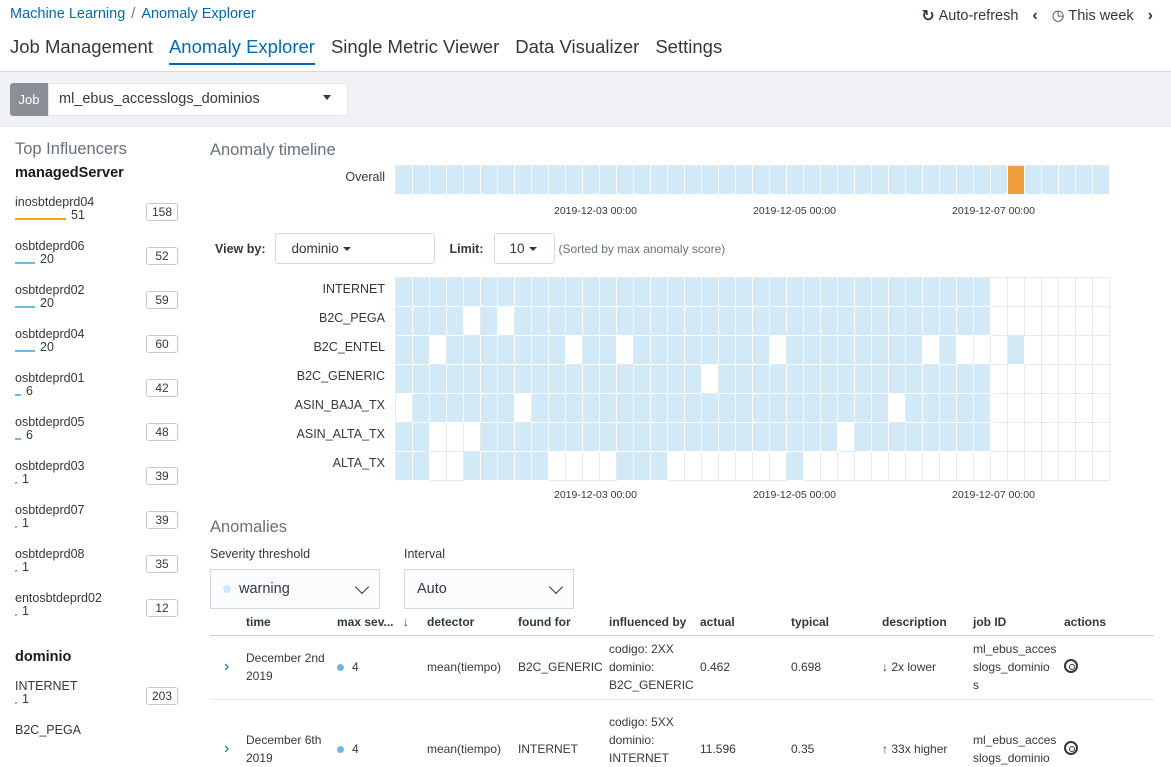 The image size is (1171, 767). I want to click on influencer-item: osbtdeprd08 1 35, so click(100, 569).